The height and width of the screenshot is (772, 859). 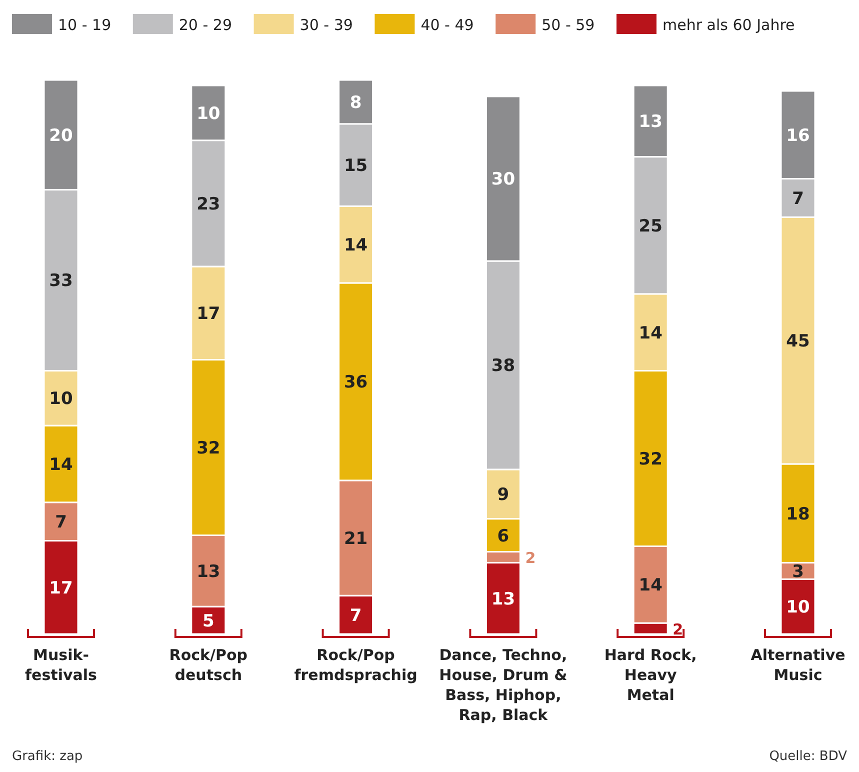 What do you see at coordinates (47, 756) in the screenshot?
I see `text: Grafik: zap` at bounding box center [47, 756].